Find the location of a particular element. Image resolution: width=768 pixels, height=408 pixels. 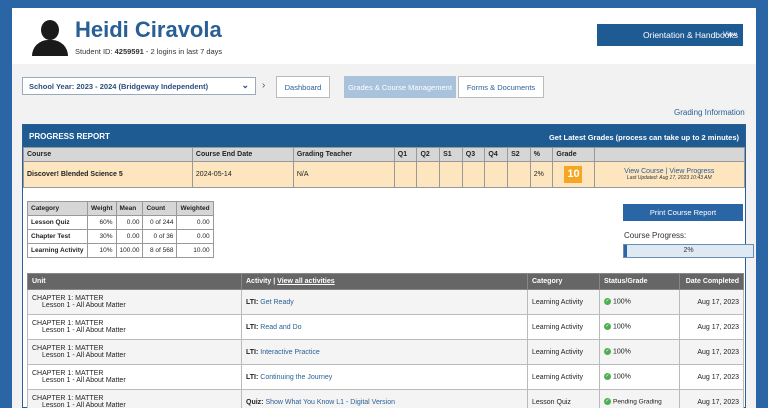

chevron-down-icon: ⌄ is located at coordinates (245, 85).